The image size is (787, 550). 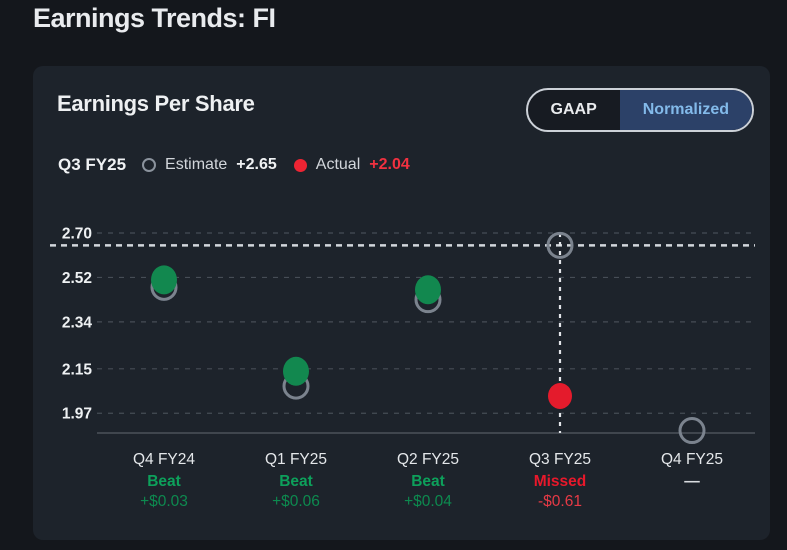 I want to click on page-title: Earnings Trends: FI, so click(x=154, y=18).